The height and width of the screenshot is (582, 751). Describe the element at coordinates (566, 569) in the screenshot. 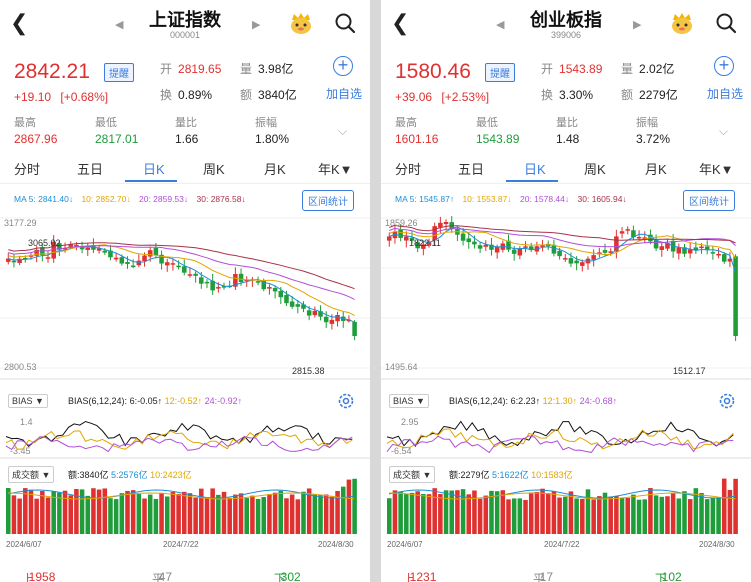

I see `market-breadth: 上涨 1231家 平盘 17家 下跌 102家` at that location.